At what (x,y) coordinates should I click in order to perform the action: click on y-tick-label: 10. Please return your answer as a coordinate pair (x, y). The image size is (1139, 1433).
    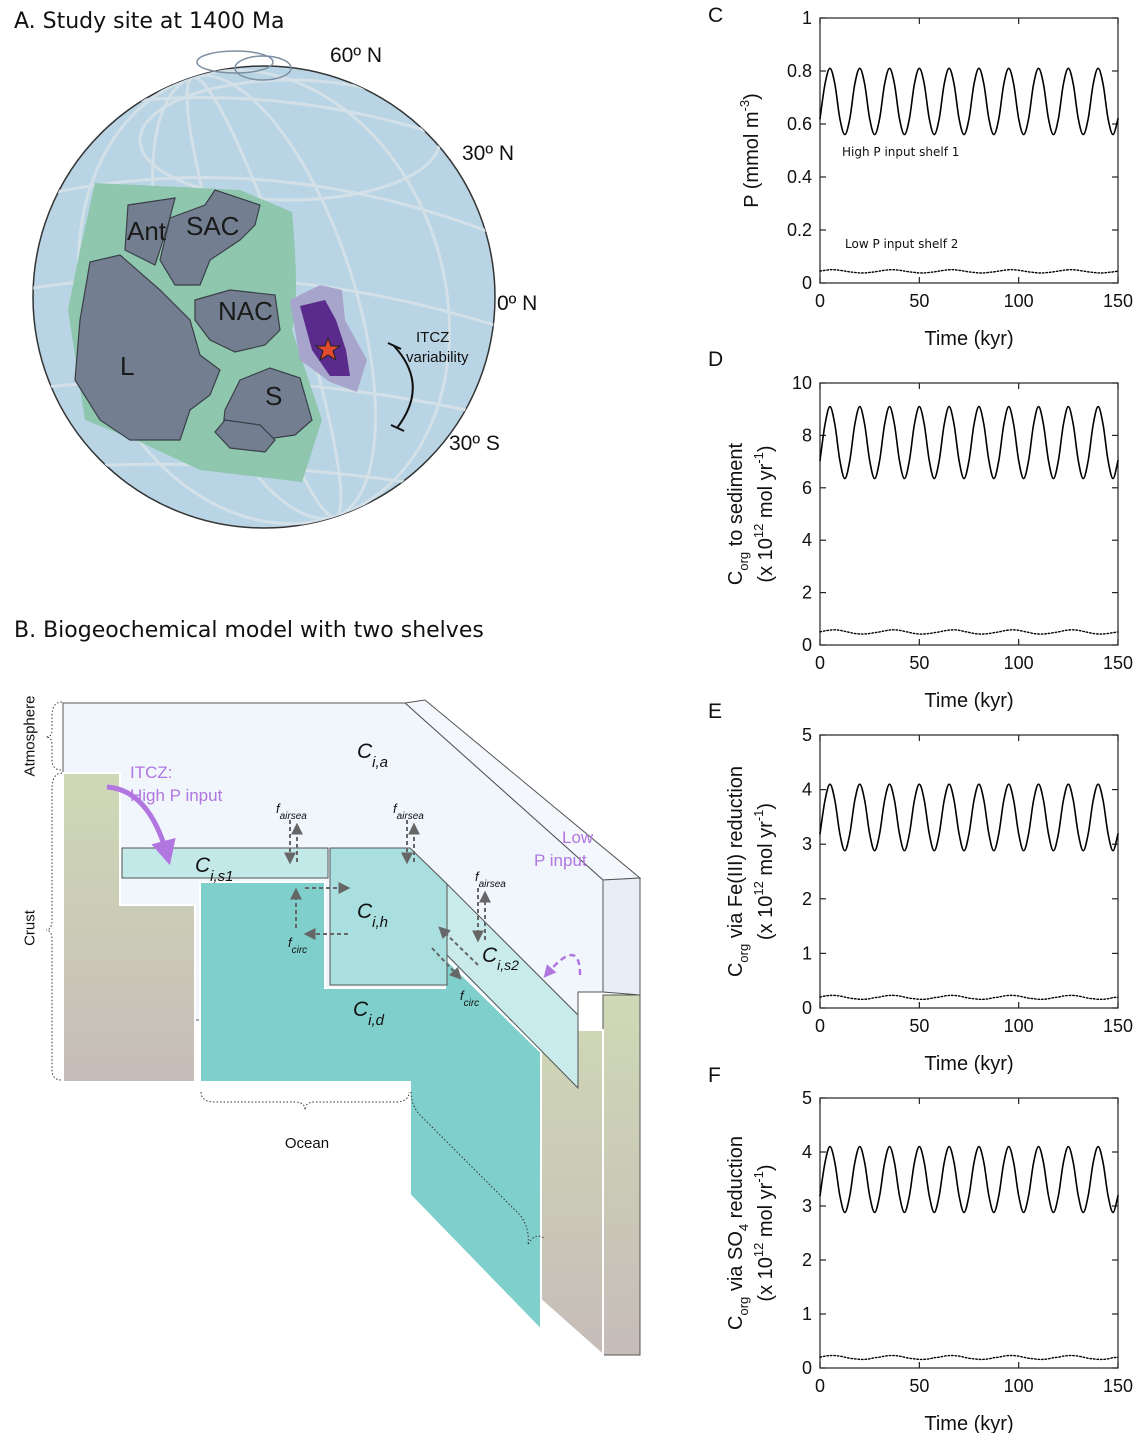
    Looking at the image, I should click on (802, 383).